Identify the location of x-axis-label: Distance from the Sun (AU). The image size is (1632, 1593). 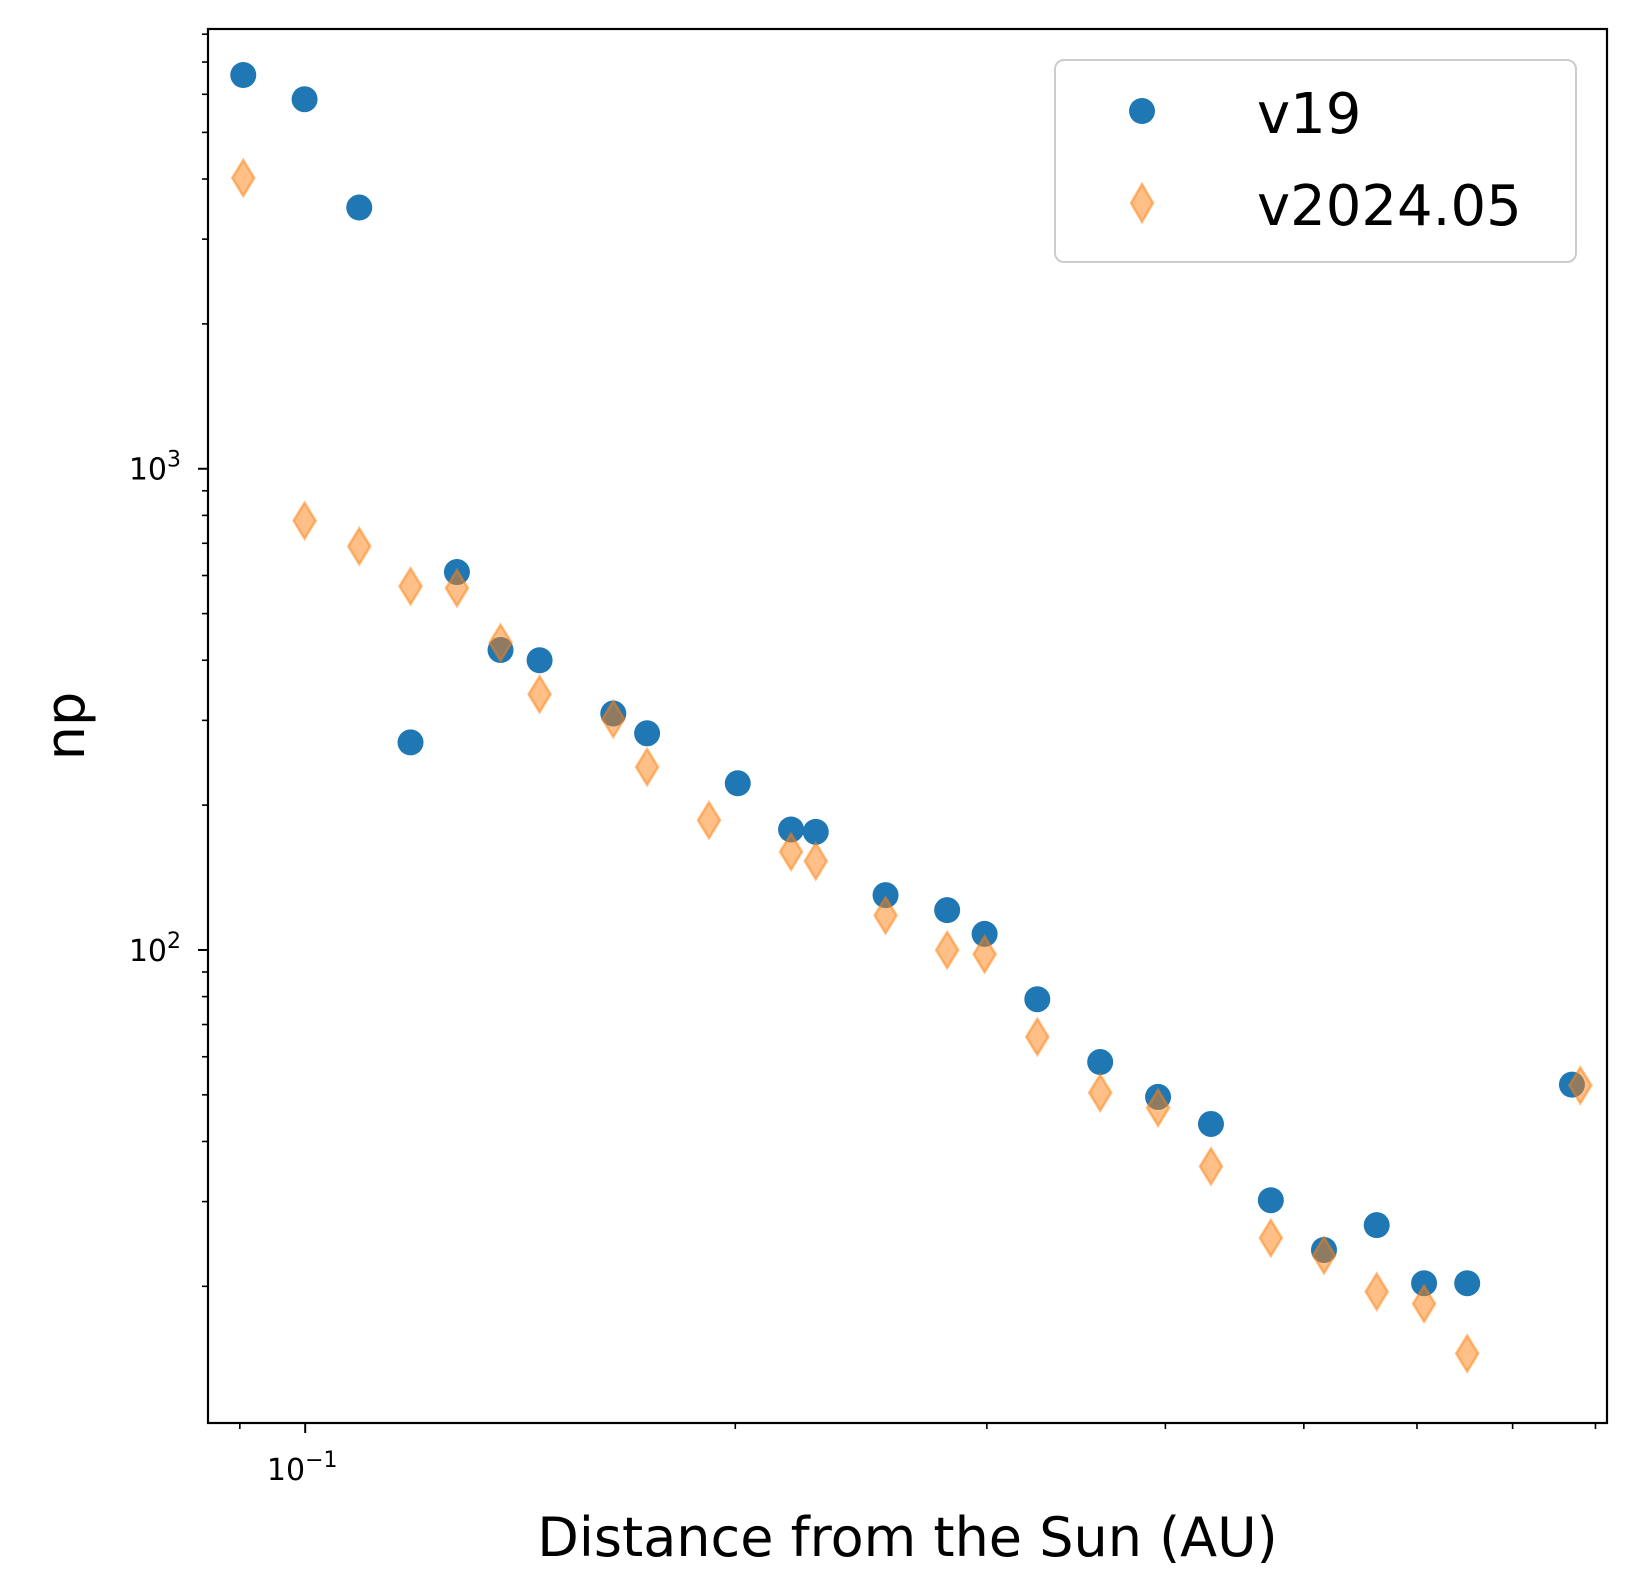
(907, 1537).